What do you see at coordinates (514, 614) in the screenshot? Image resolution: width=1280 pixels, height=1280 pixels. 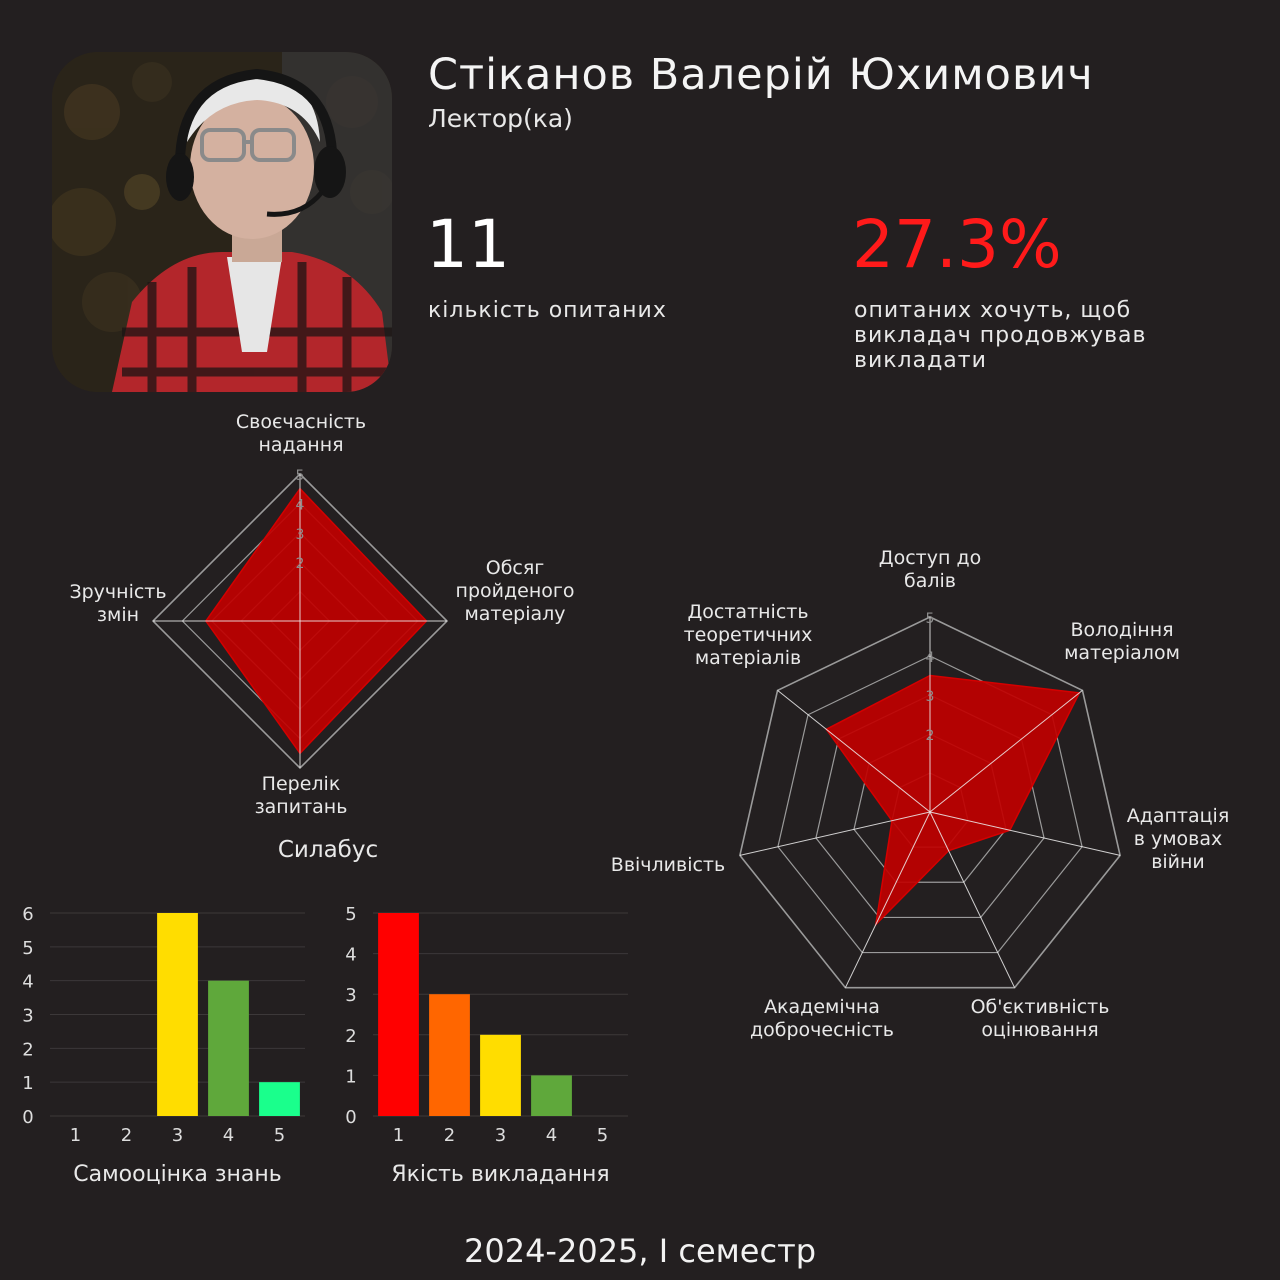 I see `radar-axis-label-line: матеріалу` at bounding box center [514, 614].